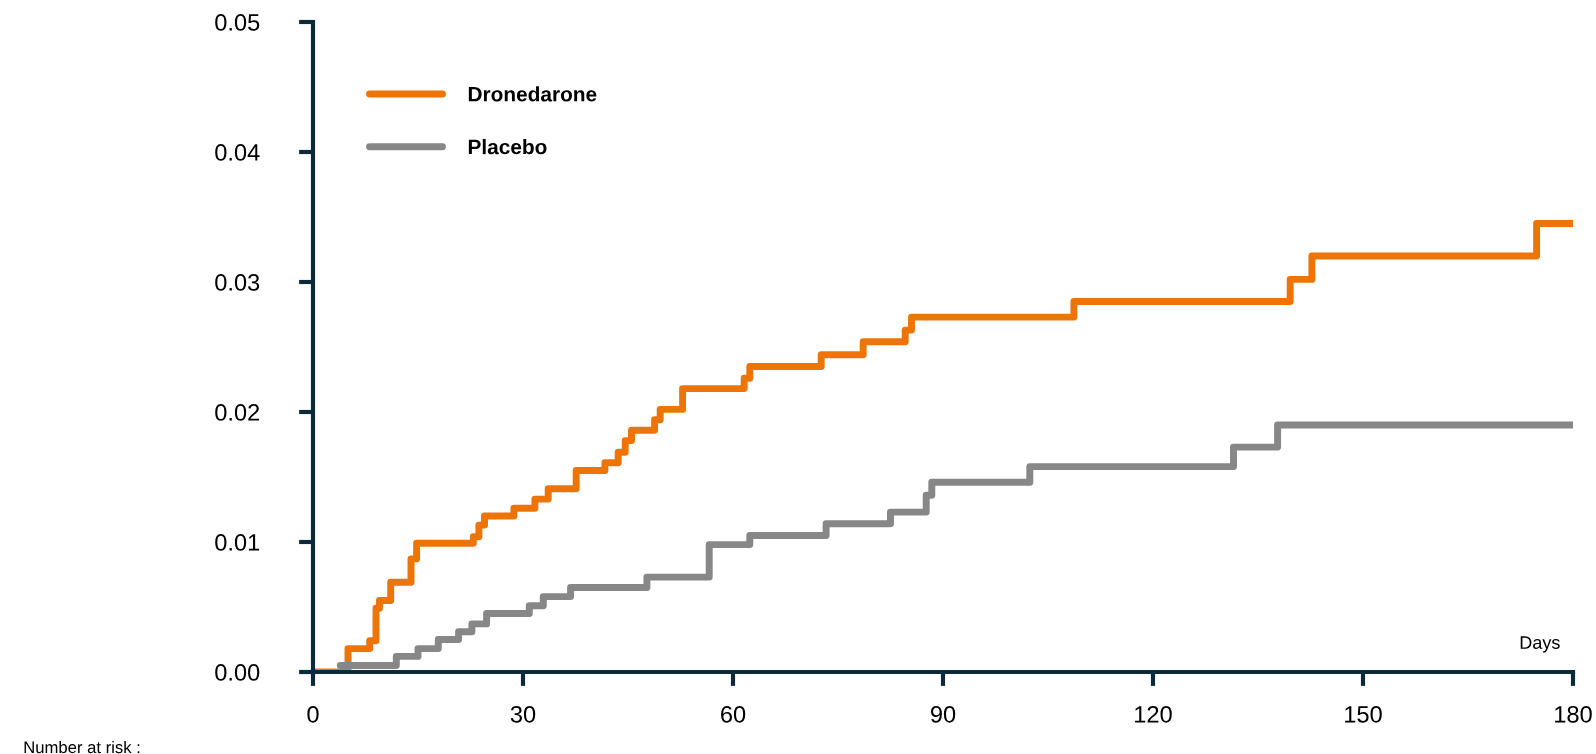 The height and width of the screenshot is (754, 1596). Describe the element at coordinates (237, 282) in the screenshot. I see `y-tick-label: 0.03` at that location.